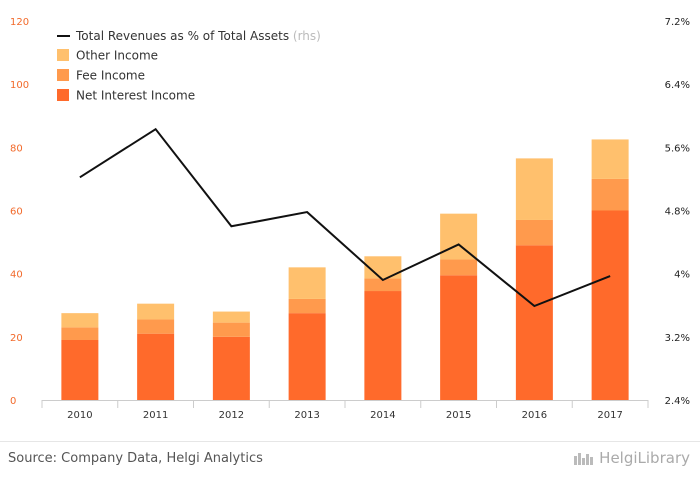  What do you see at coordinates (63, 75) in the screenshot?
I see `legend-swatch-fee-income` at bounding box center [63, 75].